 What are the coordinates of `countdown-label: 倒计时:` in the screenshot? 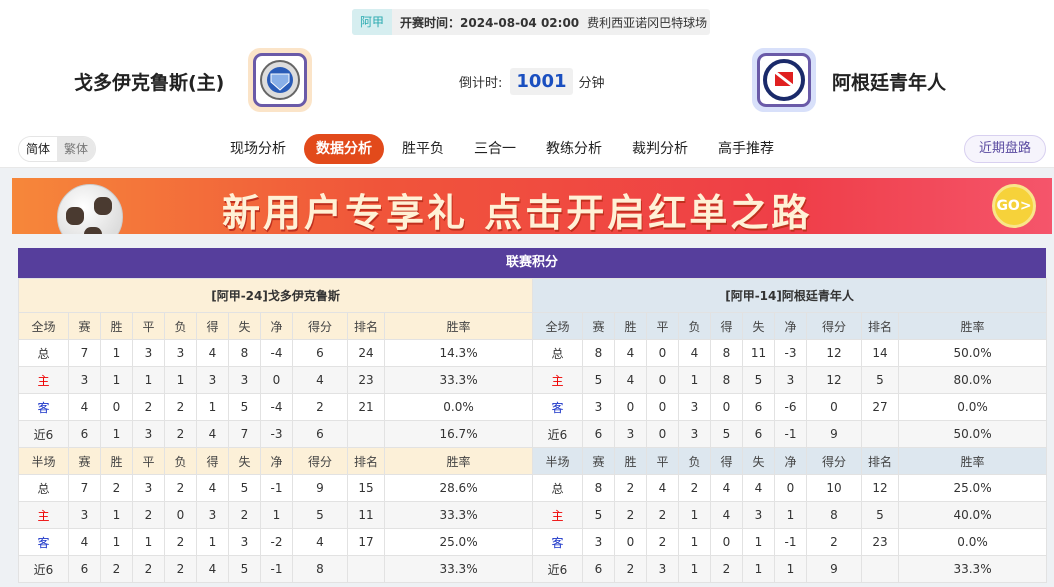 It's located at (481, 83).